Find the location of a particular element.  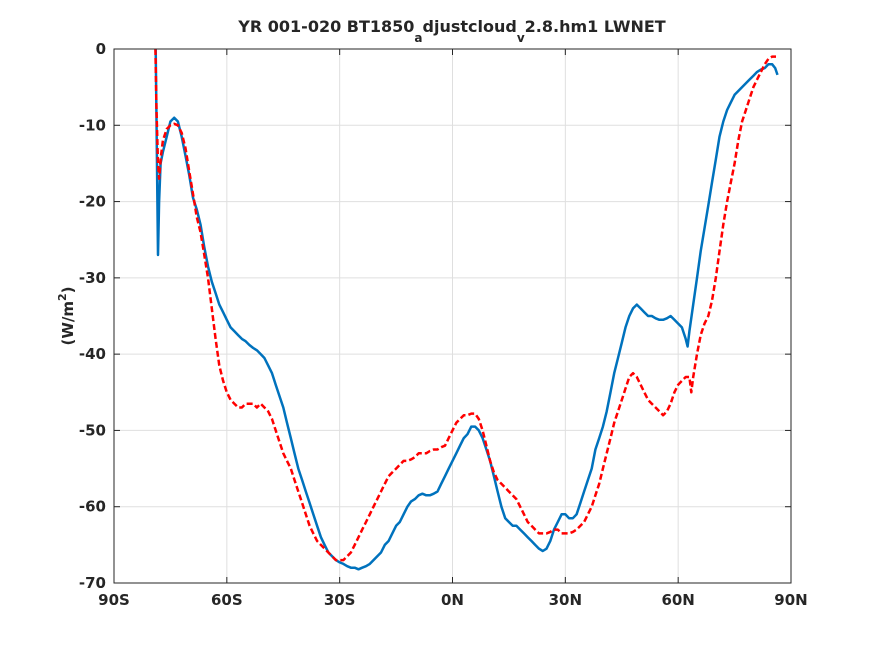

title-main: YR 001-020 BT1850 is located at coordinates (325, 26).